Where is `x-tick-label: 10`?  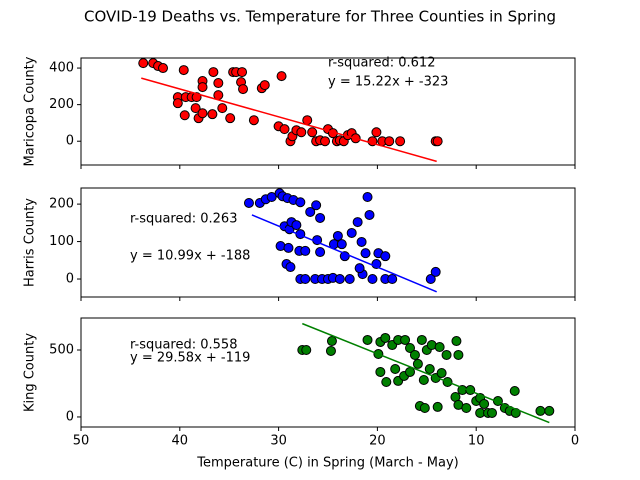
x-tick-label: 10 is located at coordinates (476, 441).